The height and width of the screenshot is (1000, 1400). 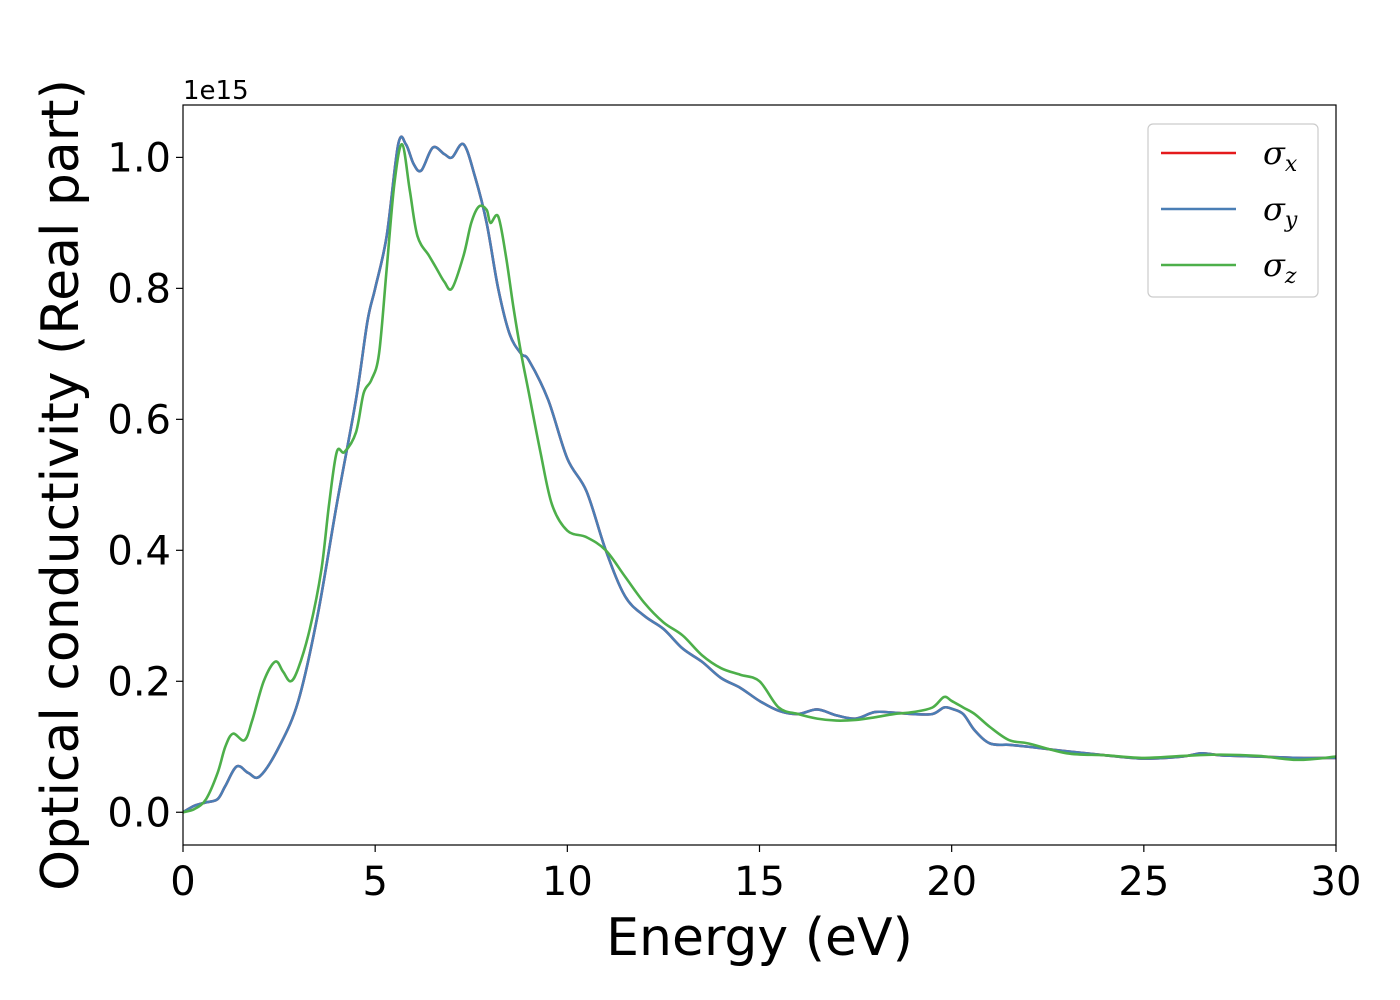 I want to click on y-axis-title: Optical conductivity (Real part), so click(x=61, y=485).